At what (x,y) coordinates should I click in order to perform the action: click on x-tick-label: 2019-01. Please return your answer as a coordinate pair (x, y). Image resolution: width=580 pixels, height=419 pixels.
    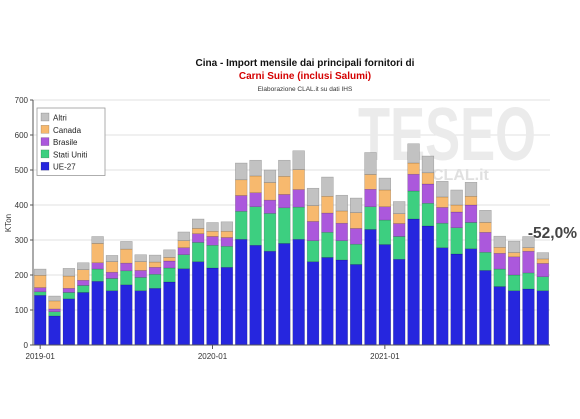
    Looking at the image, I should click on (41, 356).